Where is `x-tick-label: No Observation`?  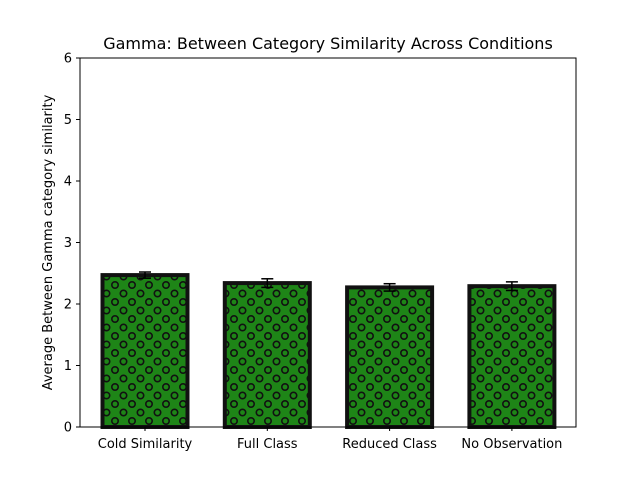
x-tick-label: No Observation is located at coordinates (511, 444).